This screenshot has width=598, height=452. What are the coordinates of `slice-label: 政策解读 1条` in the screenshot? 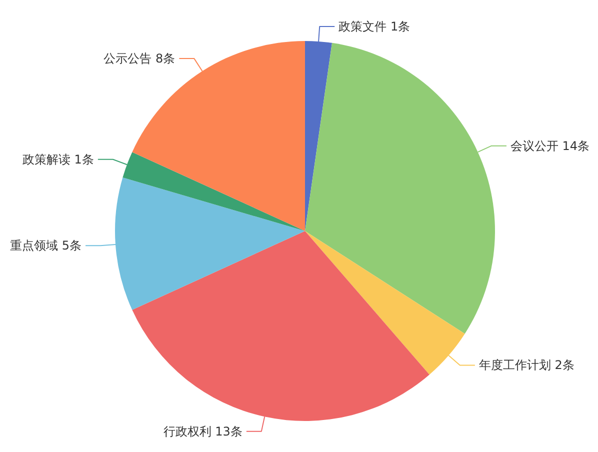 It's located at (58, 159).